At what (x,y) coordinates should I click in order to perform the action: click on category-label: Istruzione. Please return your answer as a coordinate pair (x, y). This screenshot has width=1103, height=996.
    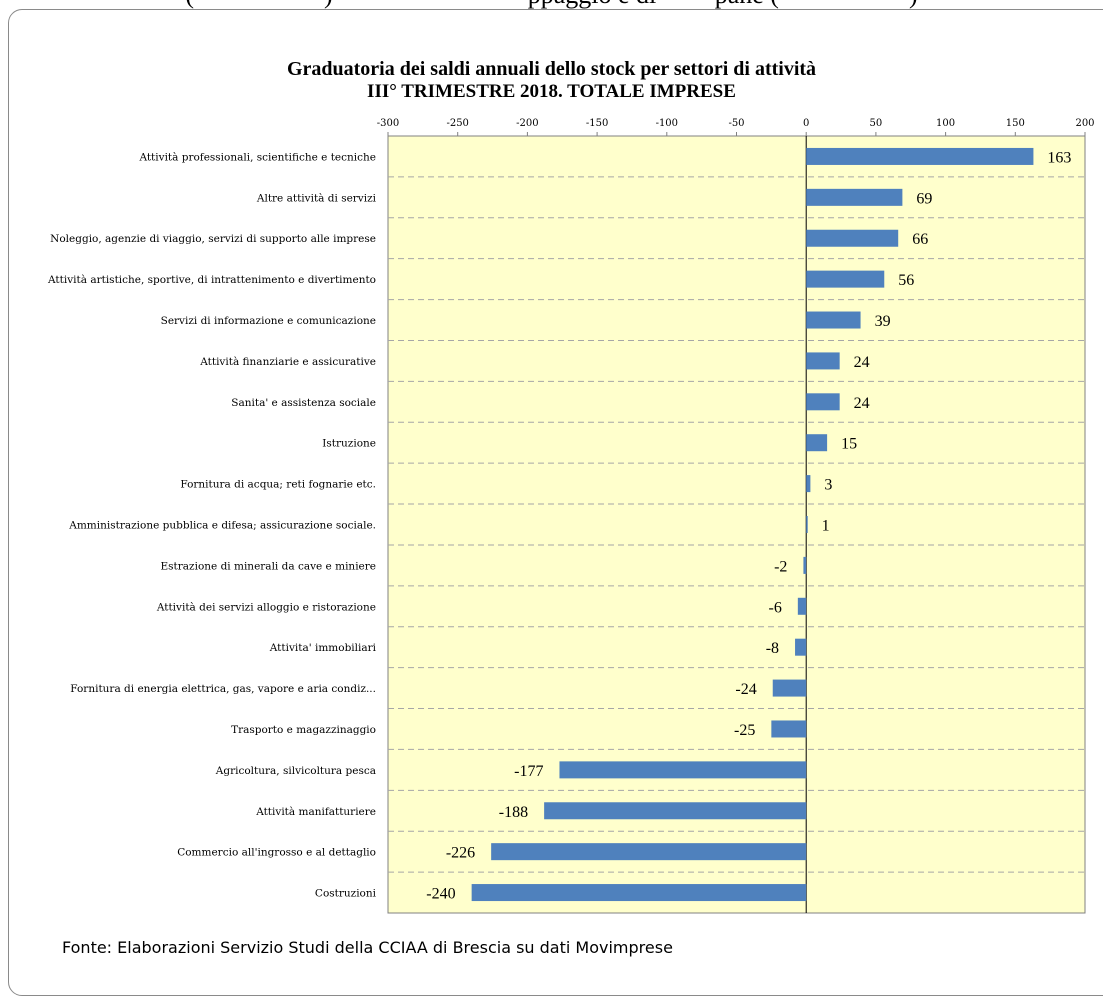
    Looking at the image, I should click on (349, 444).